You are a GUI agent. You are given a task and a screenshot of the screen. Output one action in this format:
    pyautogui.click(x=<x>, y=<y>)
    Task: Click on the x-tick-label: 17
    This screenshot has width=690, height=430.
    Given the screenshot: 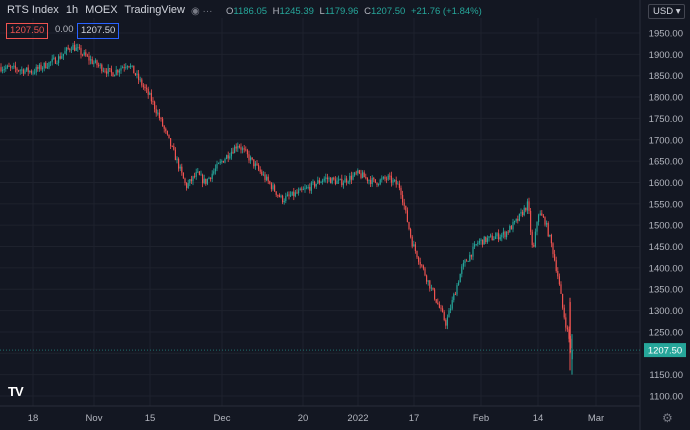 What is the action you would take?
    pyautogui.click(x=414, y=418)
    